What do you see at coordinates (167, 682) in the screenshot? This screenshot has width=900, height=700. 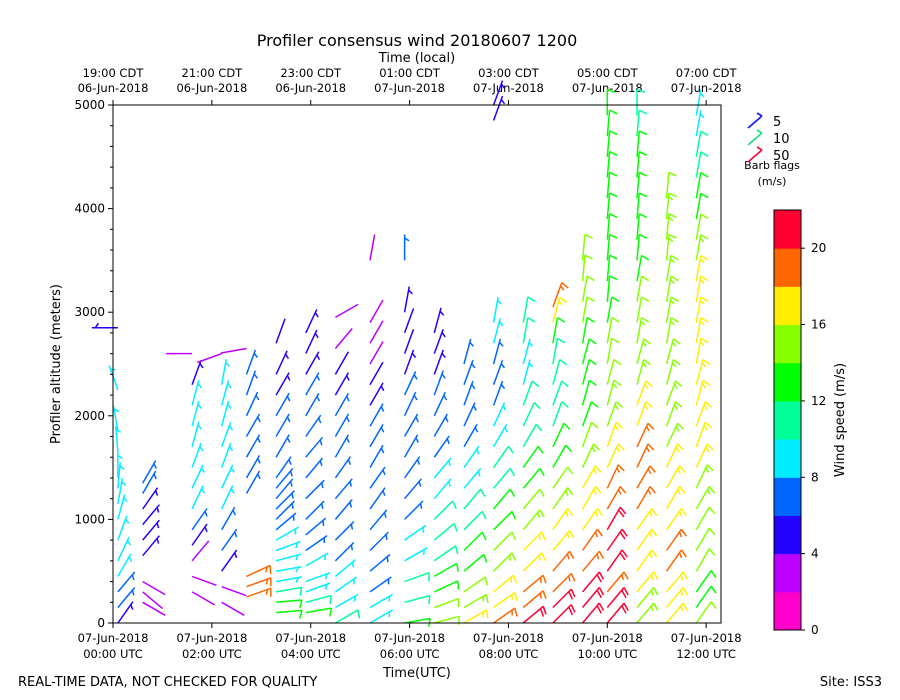 I see `quality-disclaimer: REAL-TIME DATA, NOT CHECKED FOR QUALITY` at bounding box center [167, 682].